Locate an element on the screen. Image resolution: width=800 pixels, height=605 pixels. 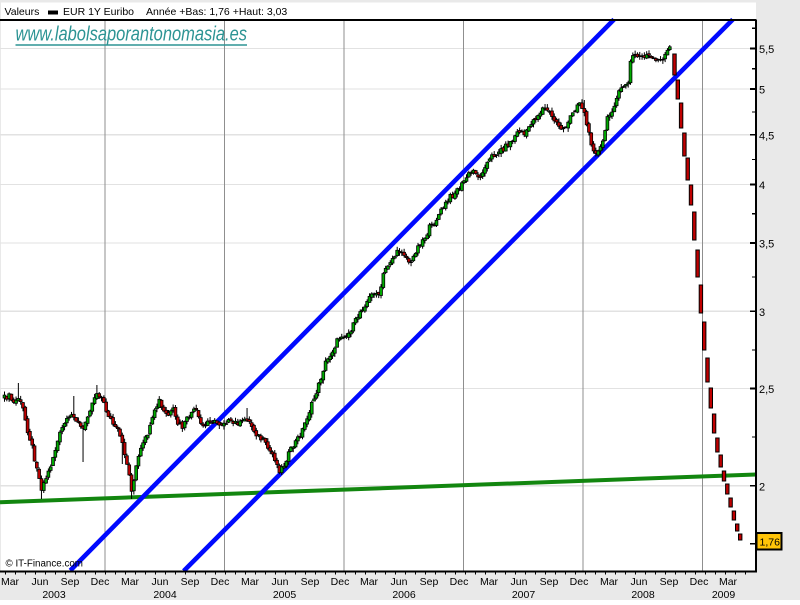
svg-text: 2003 is located at coordinates (54, 594).